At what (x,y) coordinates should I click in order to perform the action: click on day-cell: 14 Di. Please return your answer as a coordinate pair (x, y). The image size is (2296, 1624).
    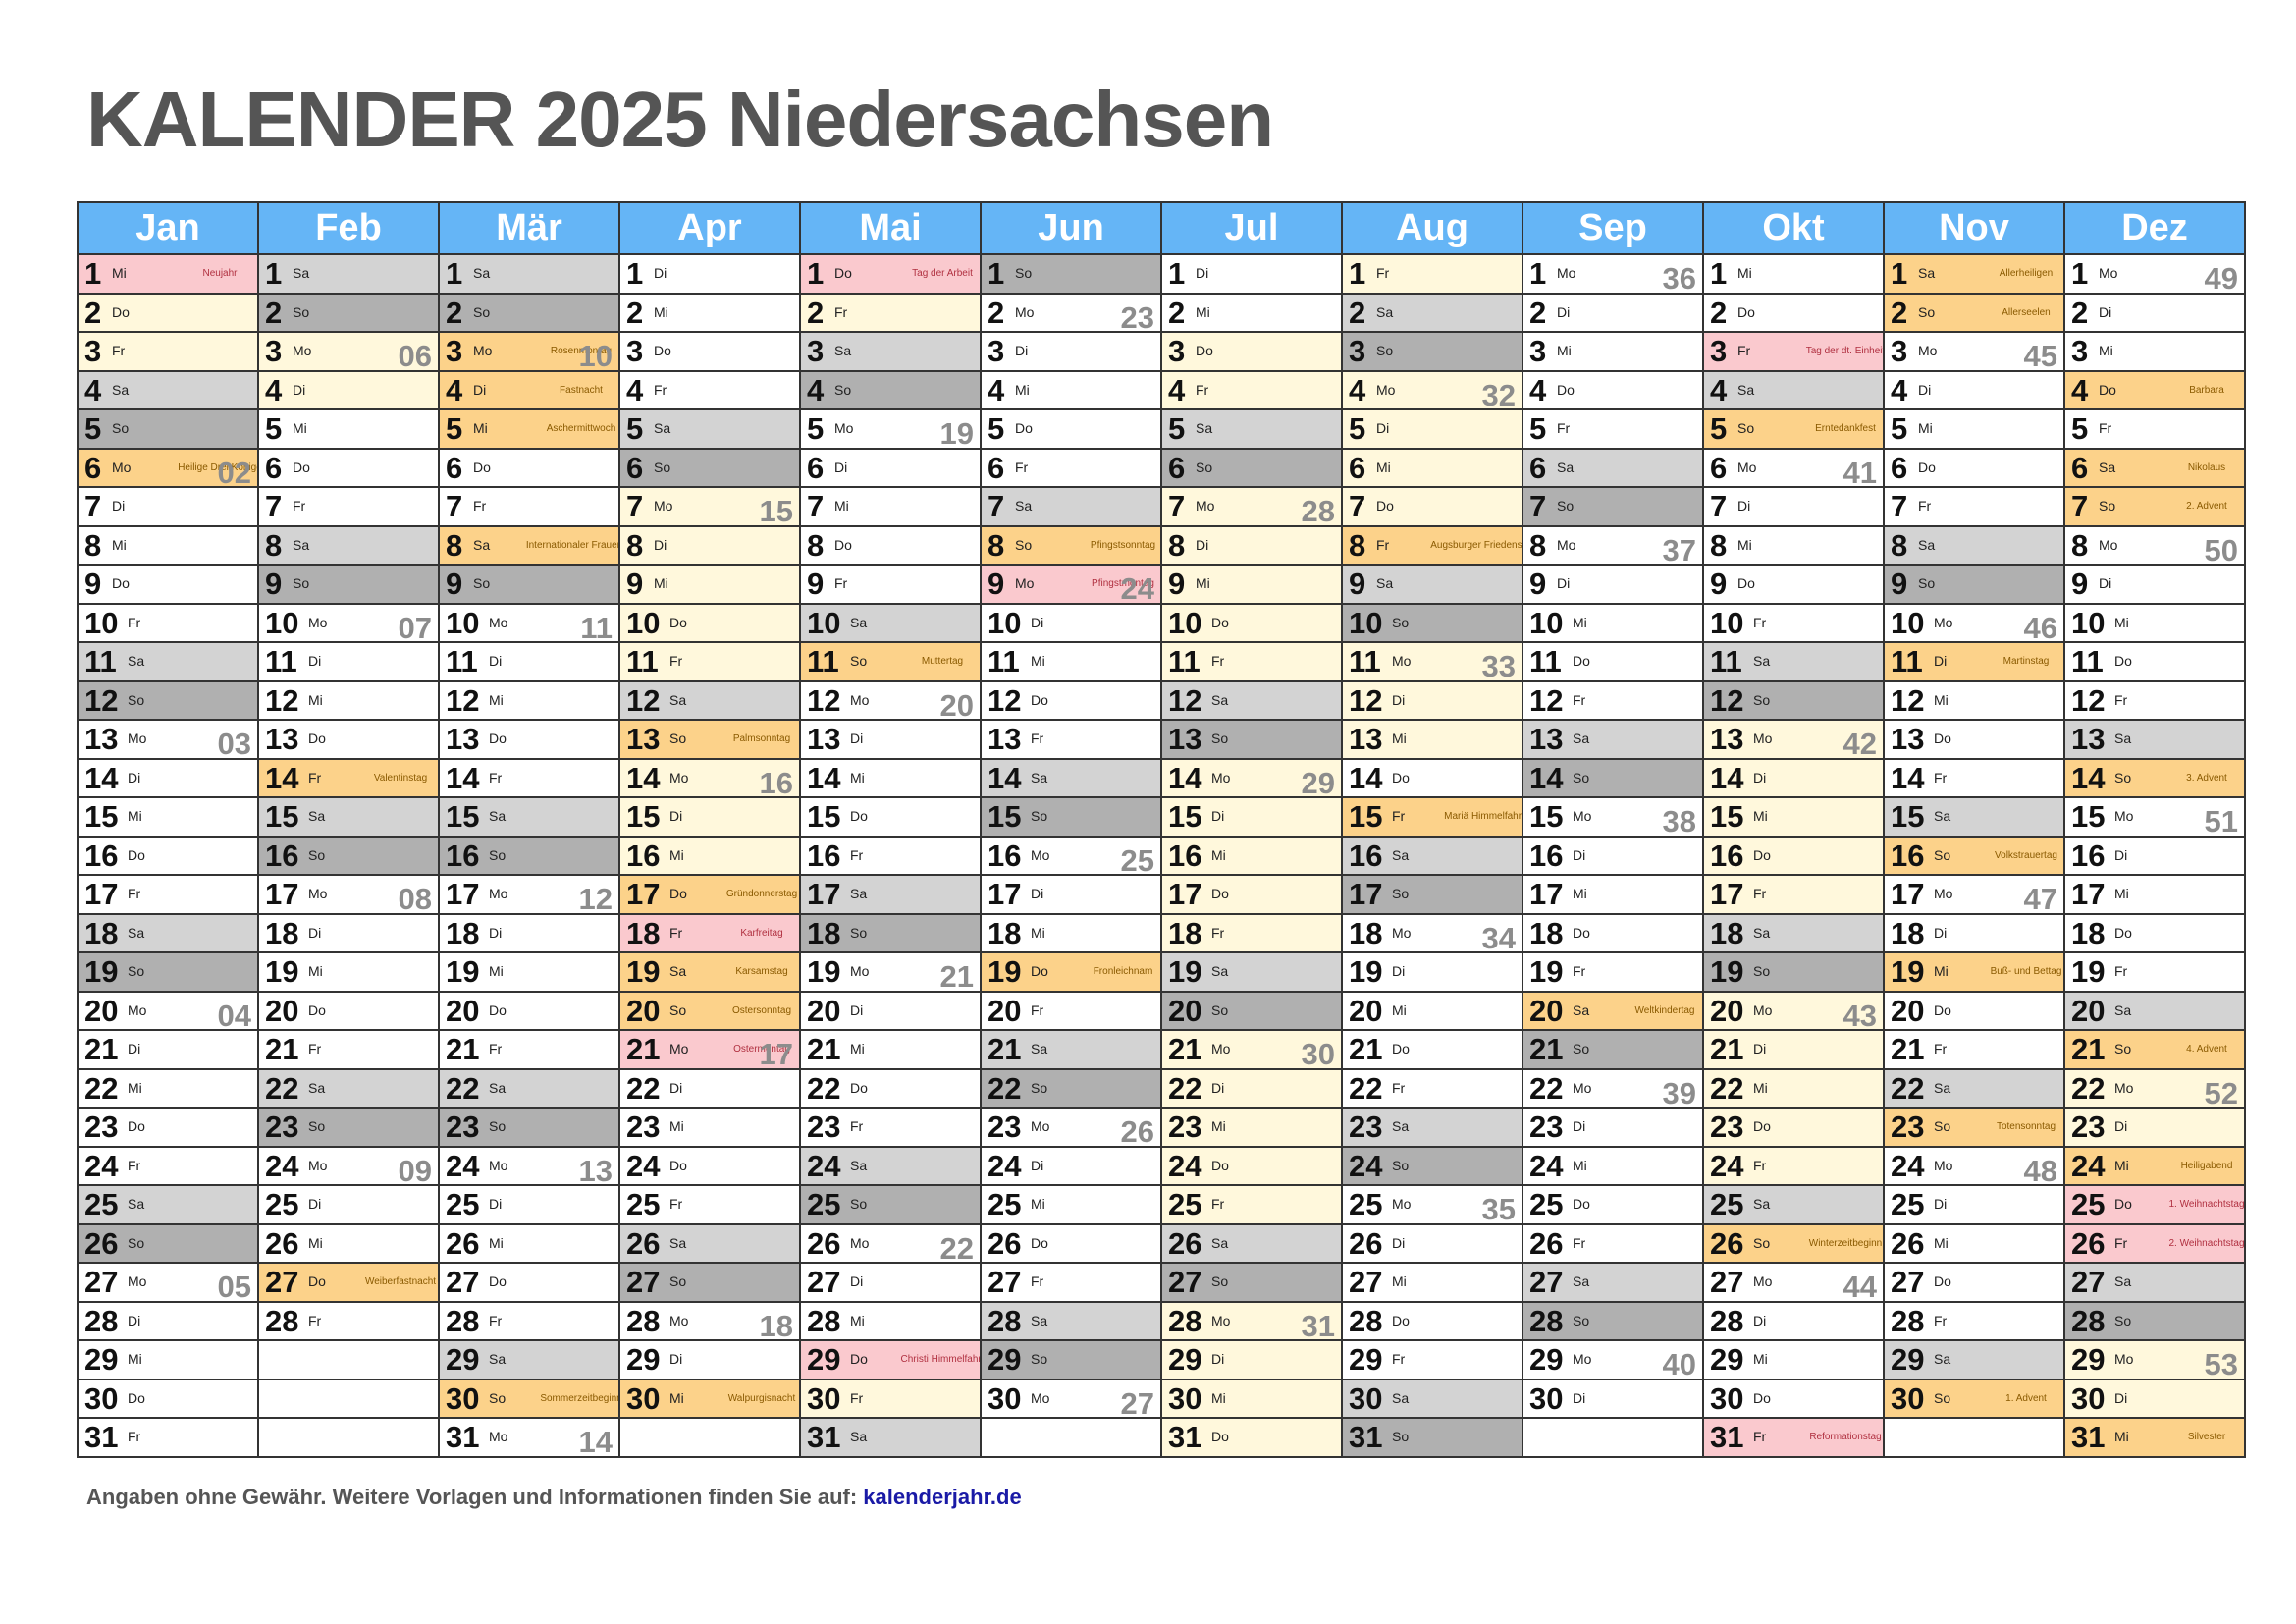
    Looking at the image, I should click on (1794, 777).